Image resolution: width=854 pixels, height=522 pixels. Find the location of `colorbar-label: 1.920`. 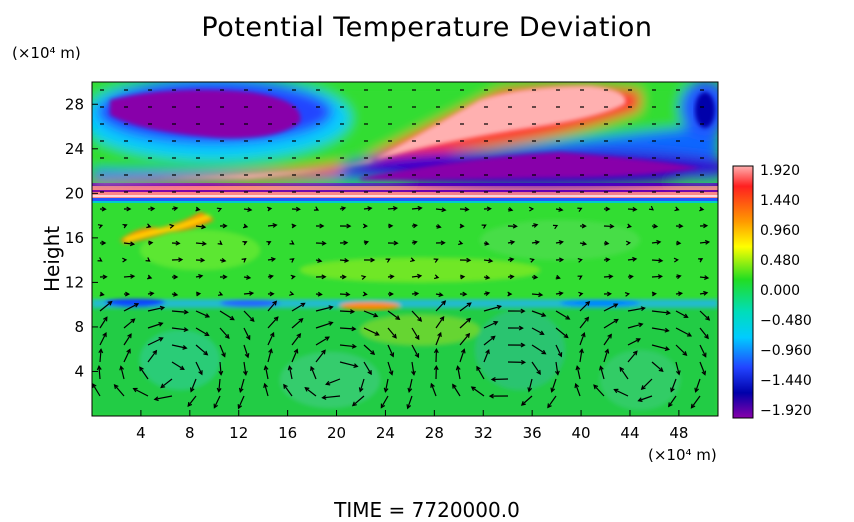

colorbar-label: 1.920 is located at coordinates (780, 171).